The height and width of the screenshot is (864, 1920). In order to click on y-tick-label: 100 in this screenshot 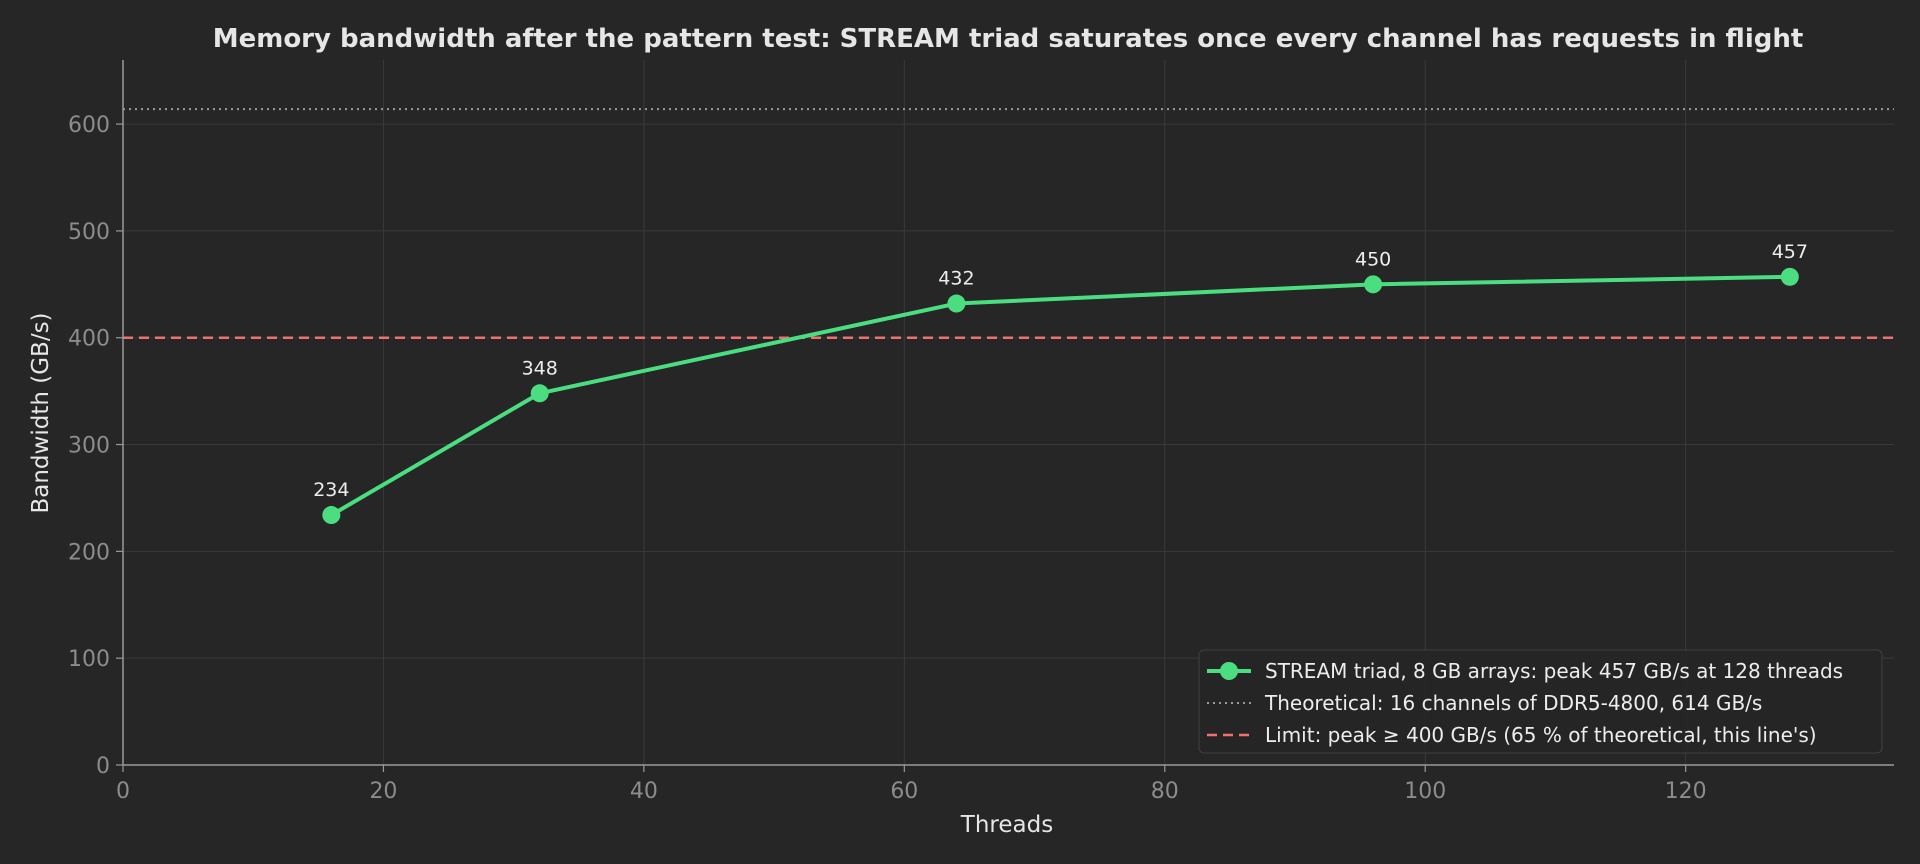, I will do `click(89, 659)`.